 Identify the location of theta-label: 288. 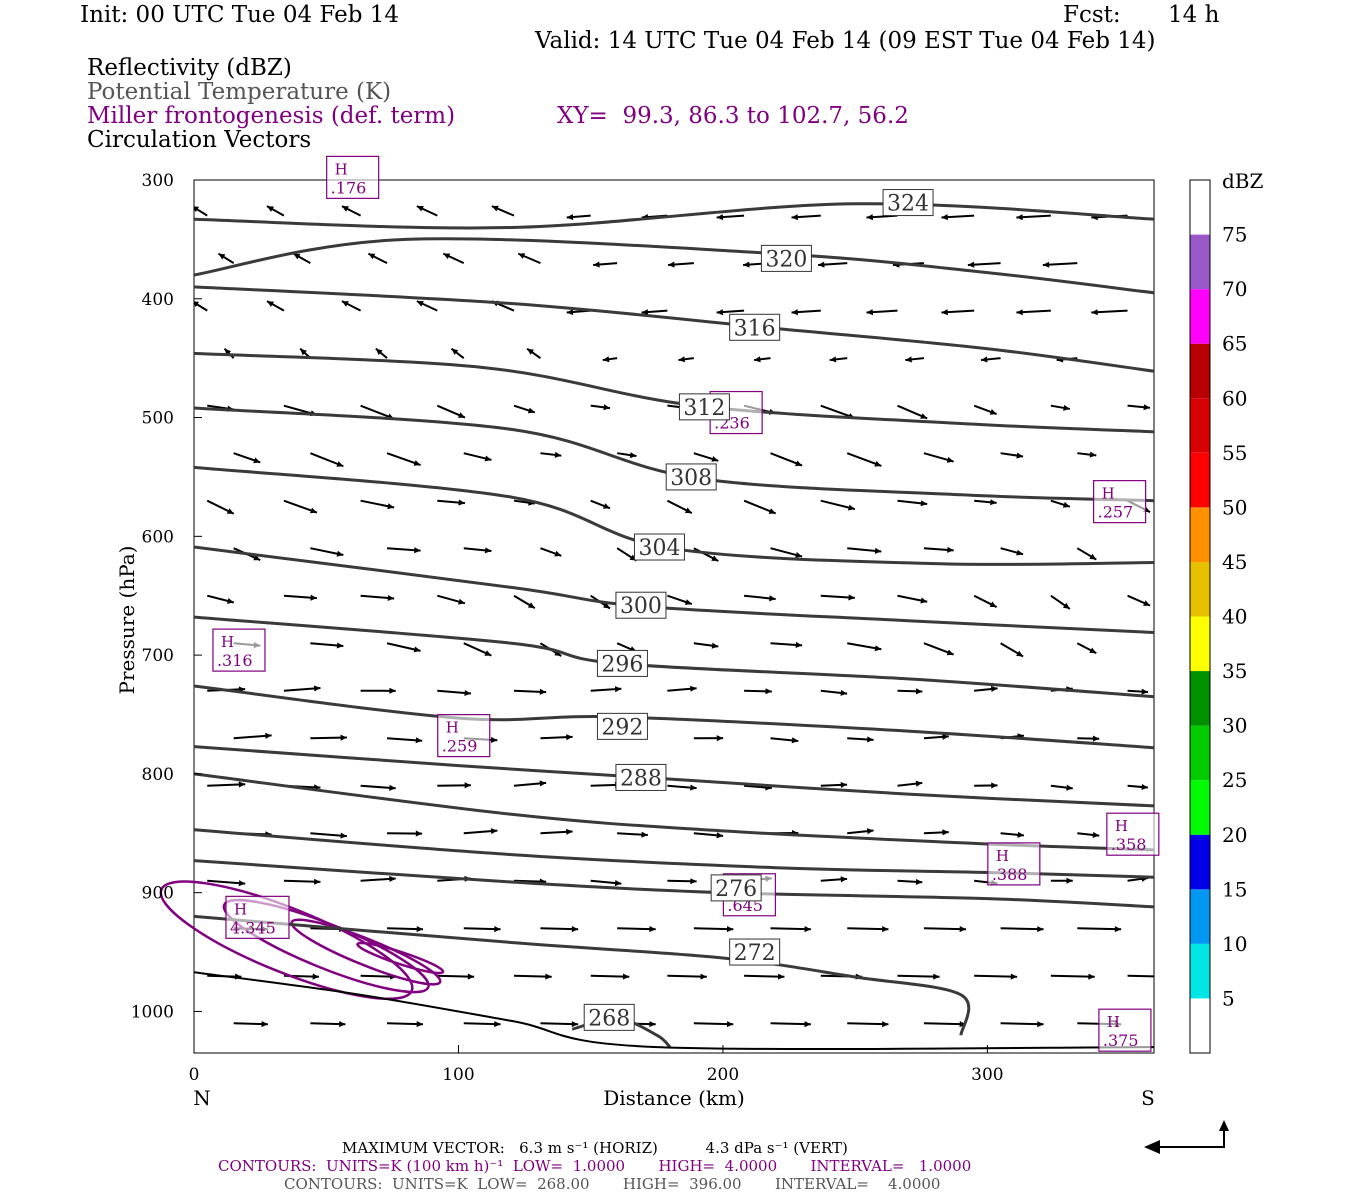
(641, 778).